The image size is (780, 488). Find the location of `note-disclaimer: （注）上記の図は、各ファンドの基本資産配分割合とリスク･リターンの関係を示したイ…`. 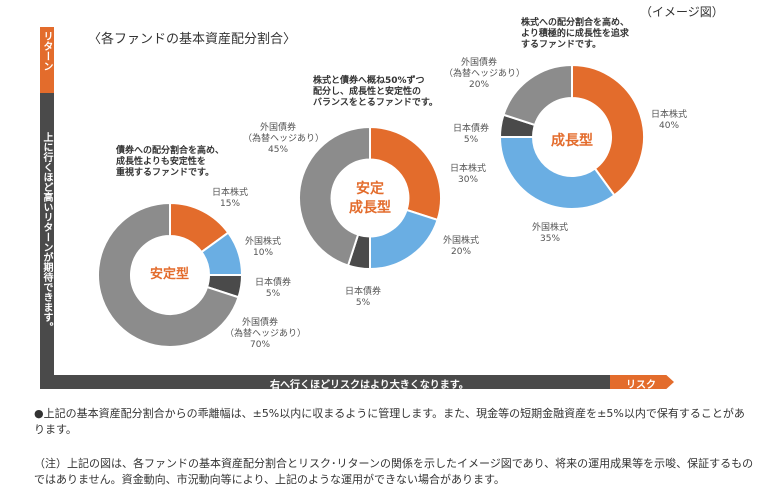

note-disclaimer: （注）上記の図は、各ファンドの基本資産配分割合とリスク･リターンの関係を示したイ… is located at coordinates (394, 471).